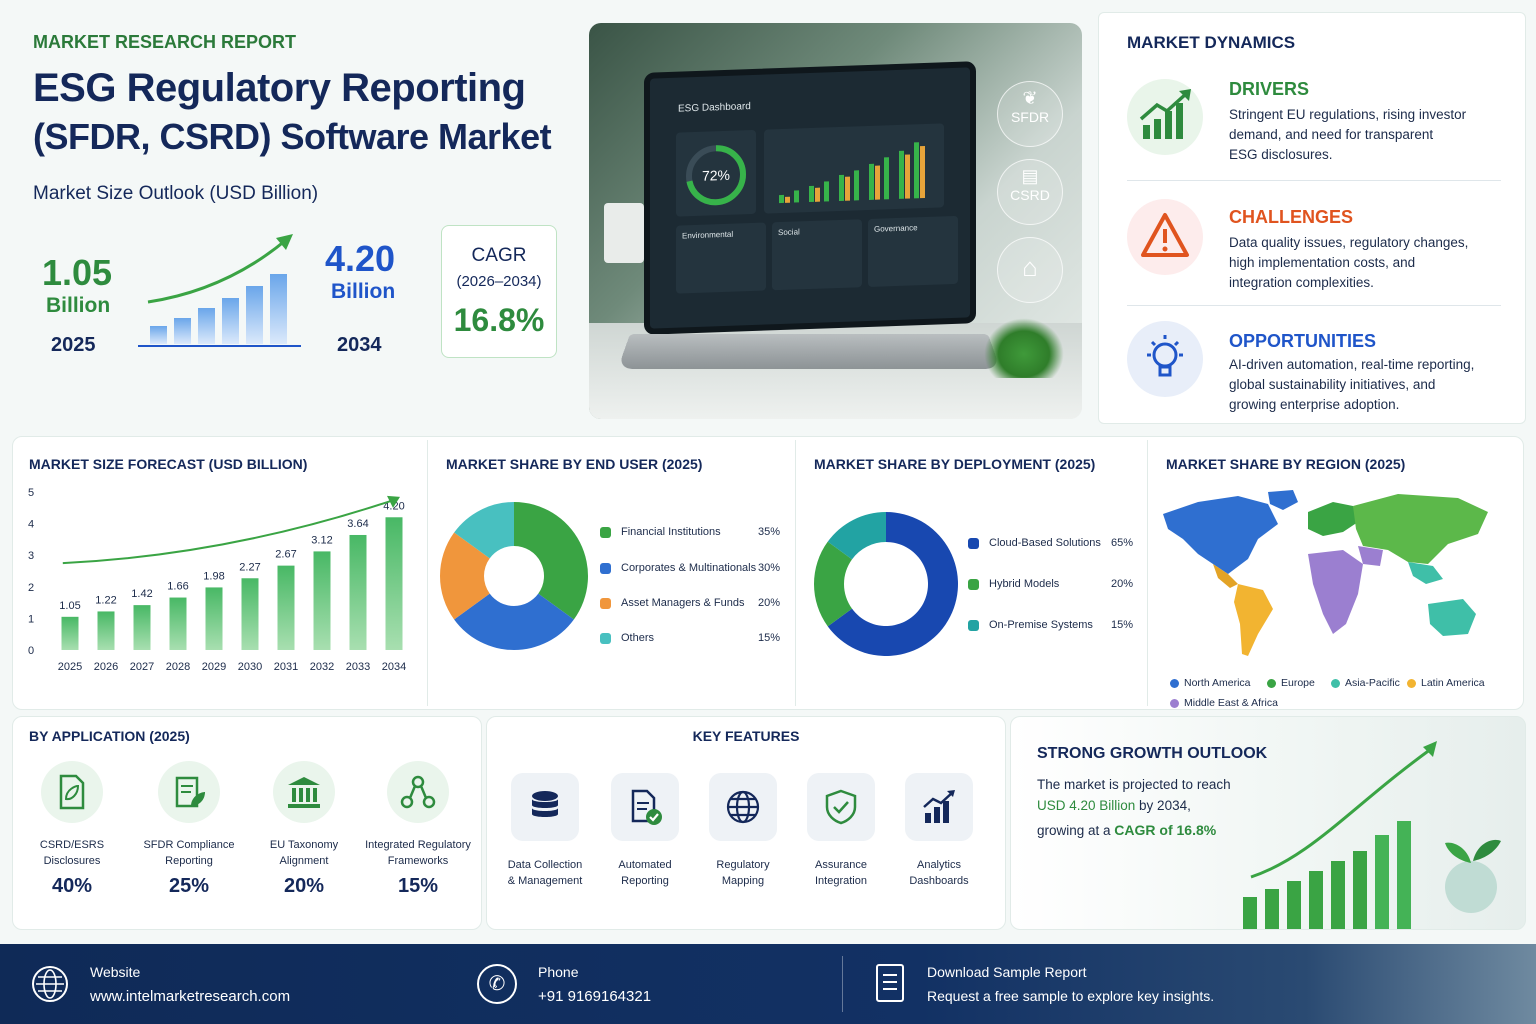  What do you see at coordinates (213, 576) in the screenshot?
I see `data-label: 1.98` at bounding box center [213, 576].